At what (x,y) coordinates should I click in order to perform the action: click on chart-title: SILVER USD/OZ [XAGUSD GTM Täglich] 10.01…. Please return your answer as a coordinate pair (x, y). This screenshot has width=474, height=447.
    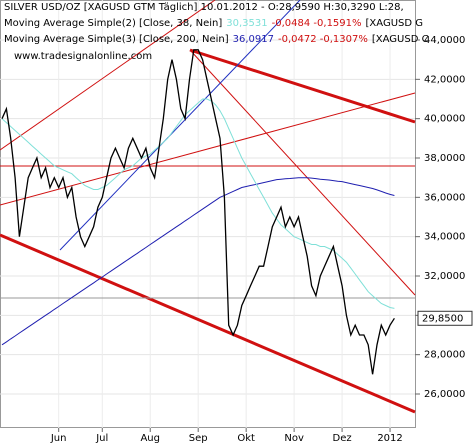
    Looking at the image, I should click on (204, 7).